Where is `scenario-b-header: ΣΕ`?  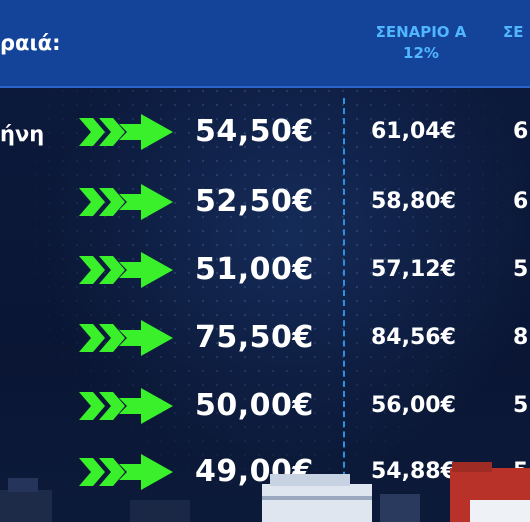
scenario-b-header: ΣΕ is located at coordinates (516, 32).